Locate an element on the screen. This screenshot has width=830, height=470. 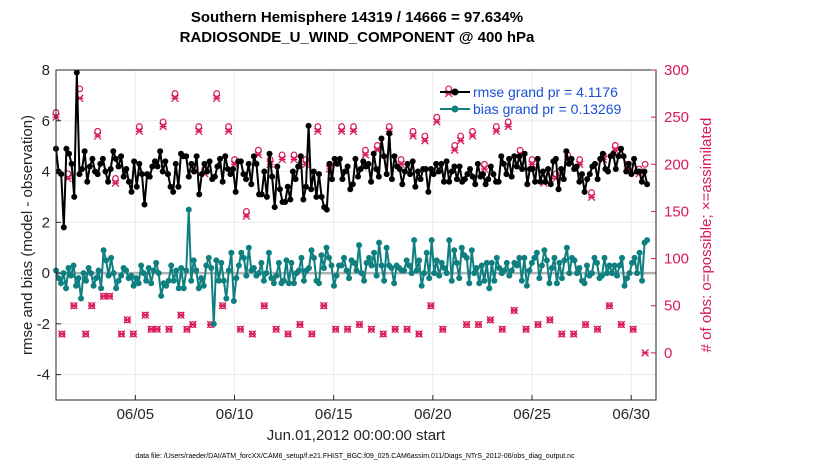
chart-subtitle: RADIOSONDE_U_WIND_COMPONENT @ 400 hPa is located at coordinates (357, 37).